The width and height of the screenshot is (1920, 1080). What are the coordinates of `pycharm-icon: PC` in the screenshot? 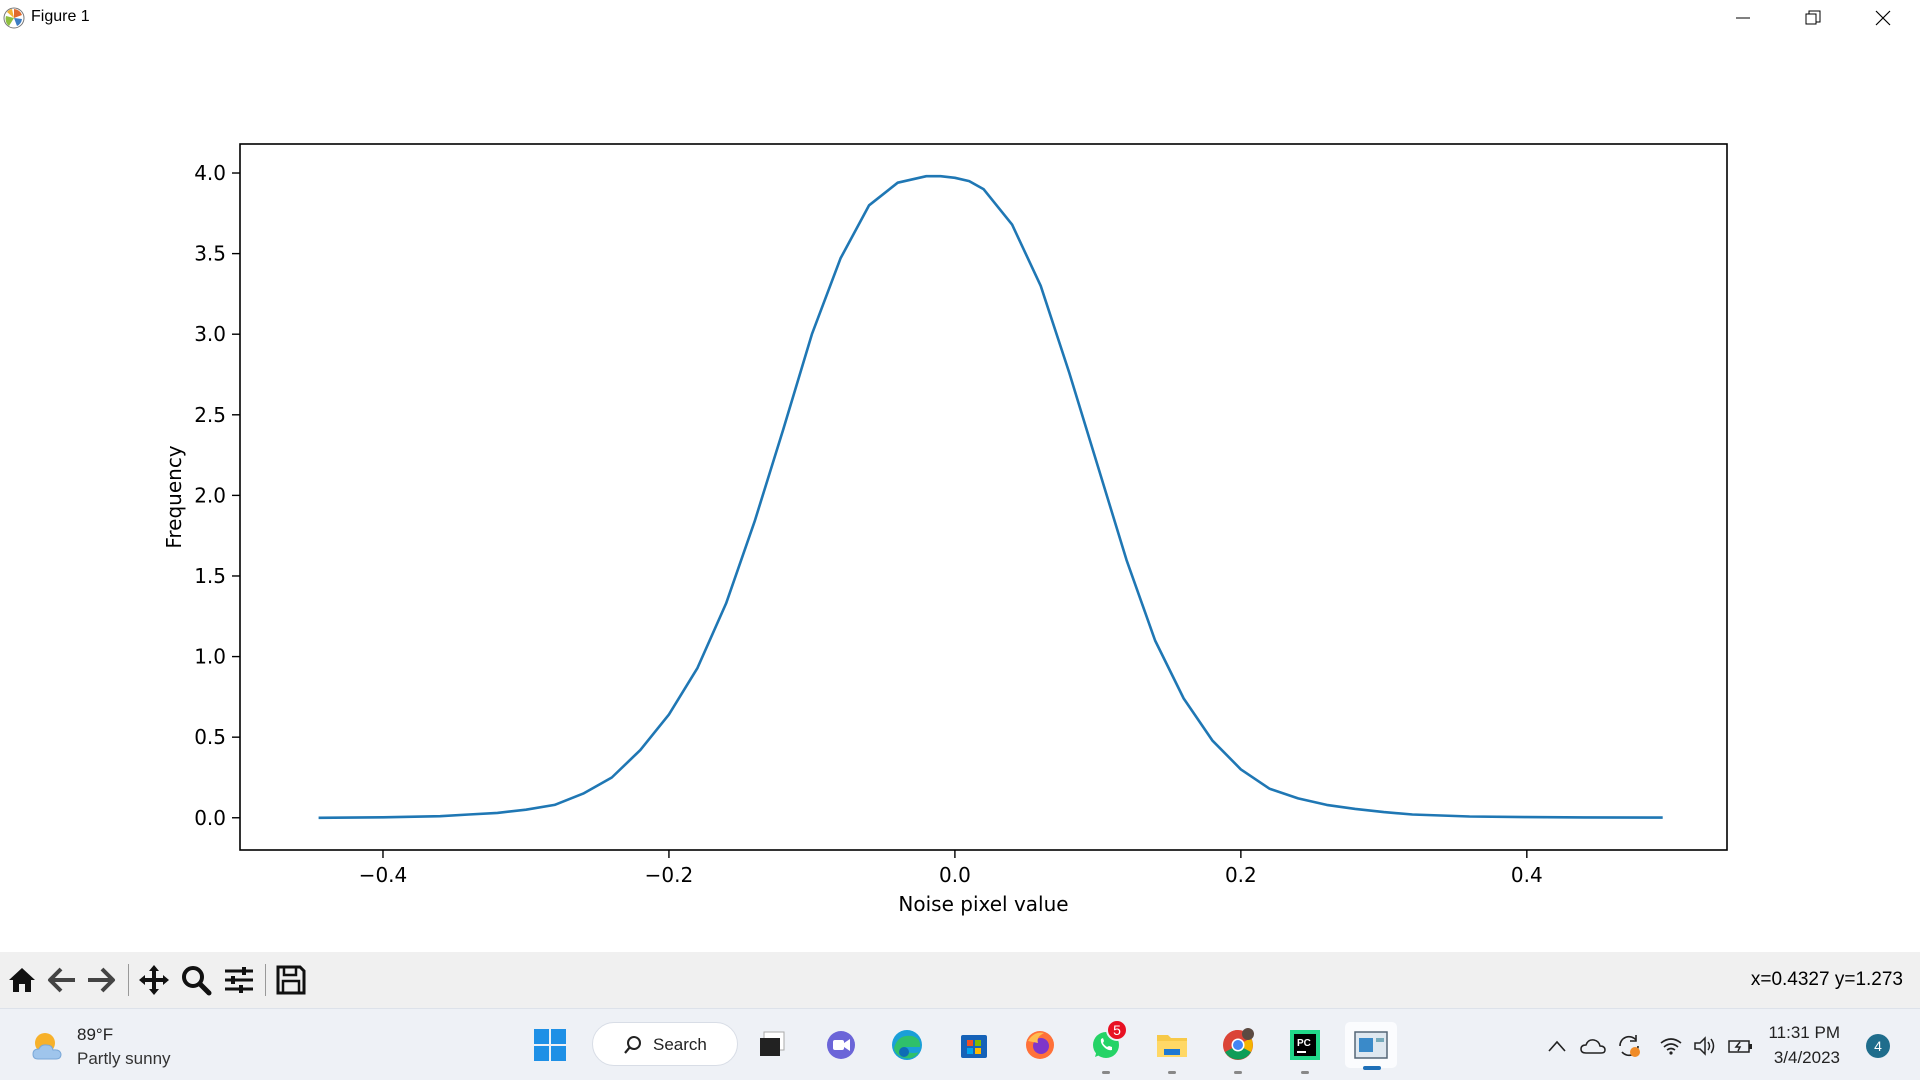 It's located at (1305, 1045).